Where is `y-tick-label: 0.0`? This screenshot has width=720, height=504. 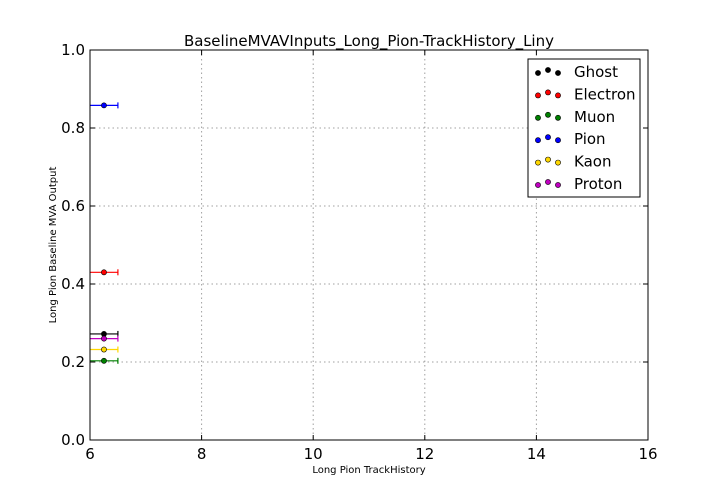
y-tick-label: 0.0 is located at coordinates (73, 440).